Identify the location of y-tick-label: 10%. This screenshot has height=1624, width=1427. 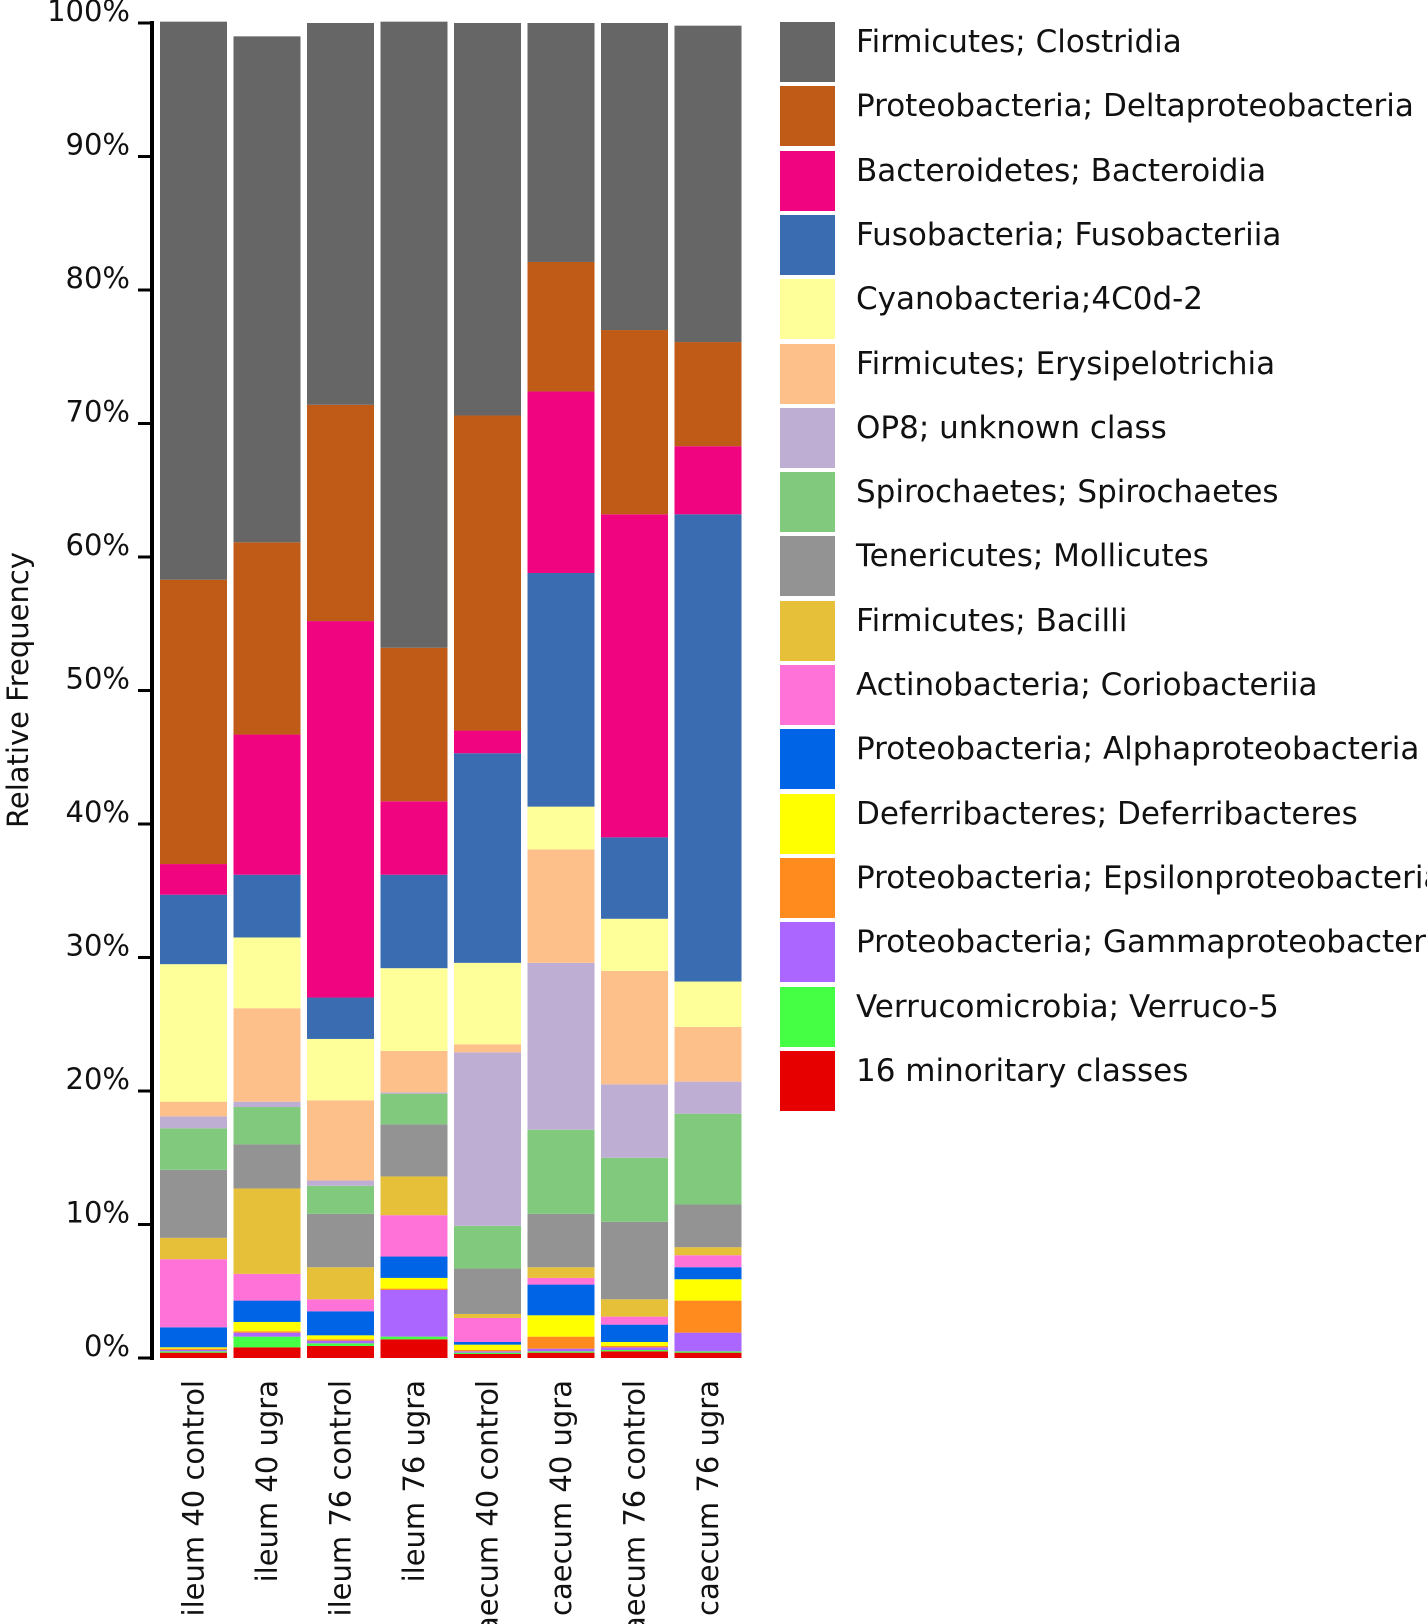
(98, 1213).